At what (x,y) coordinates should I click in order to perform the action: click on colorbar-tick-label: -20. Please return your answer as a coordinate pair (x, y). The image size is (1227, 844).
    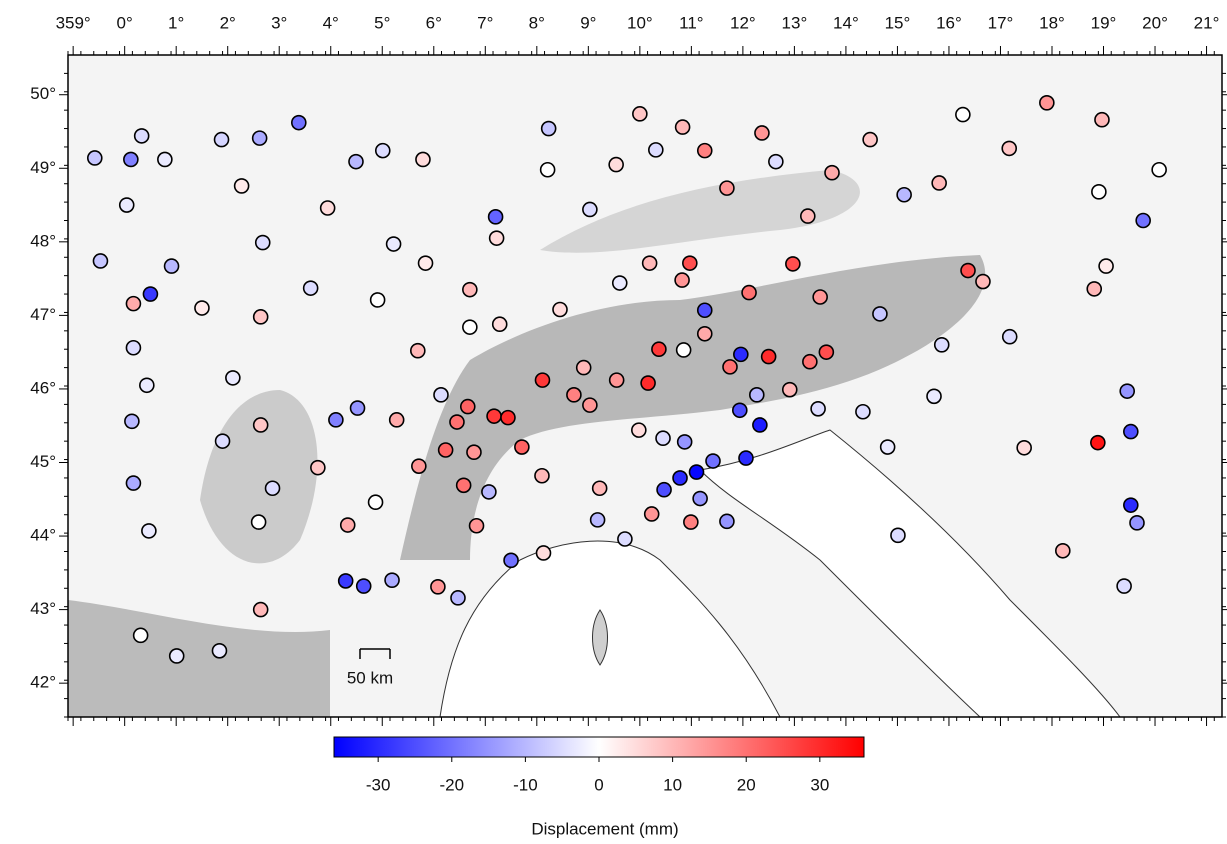
    Looking at the image, I should click on (451, 784).